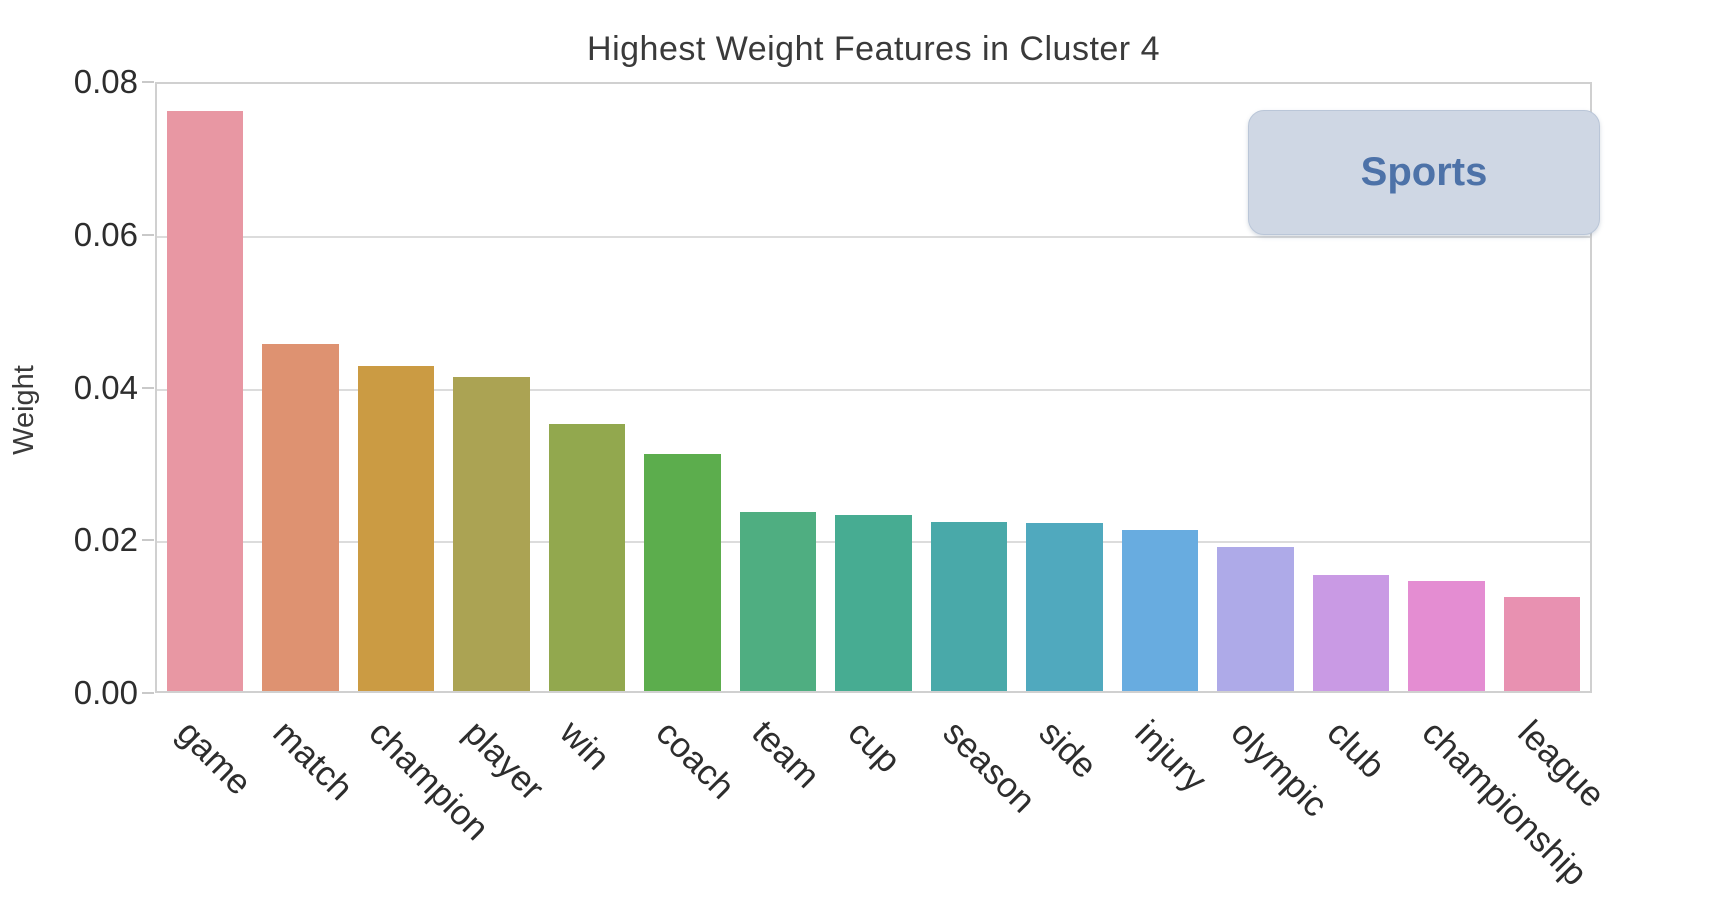 This screenshot has width=1721, height=913. I want to click on category-badge-label: Sports, so click(1424, 172).